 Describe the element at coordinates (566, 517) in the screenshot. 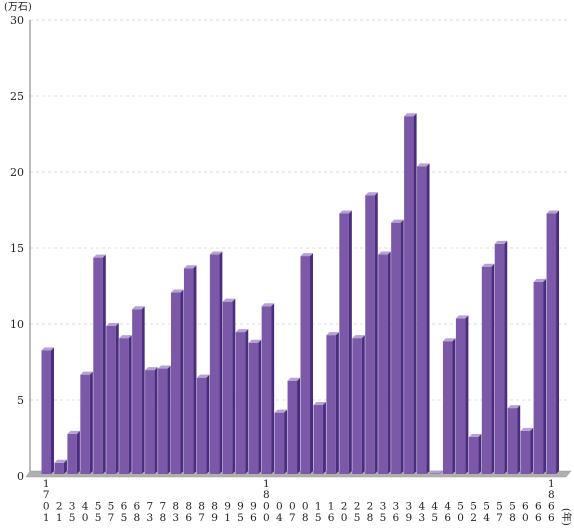

I see `x-axis-unit-label: (年)` at that location.